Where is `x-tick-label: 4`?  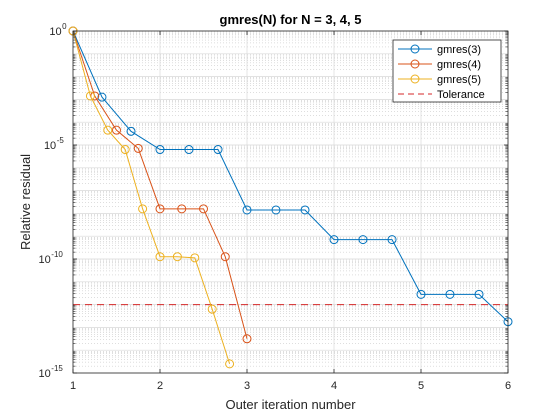
x-tick-label: 4 is located at coordinates (334, 386).